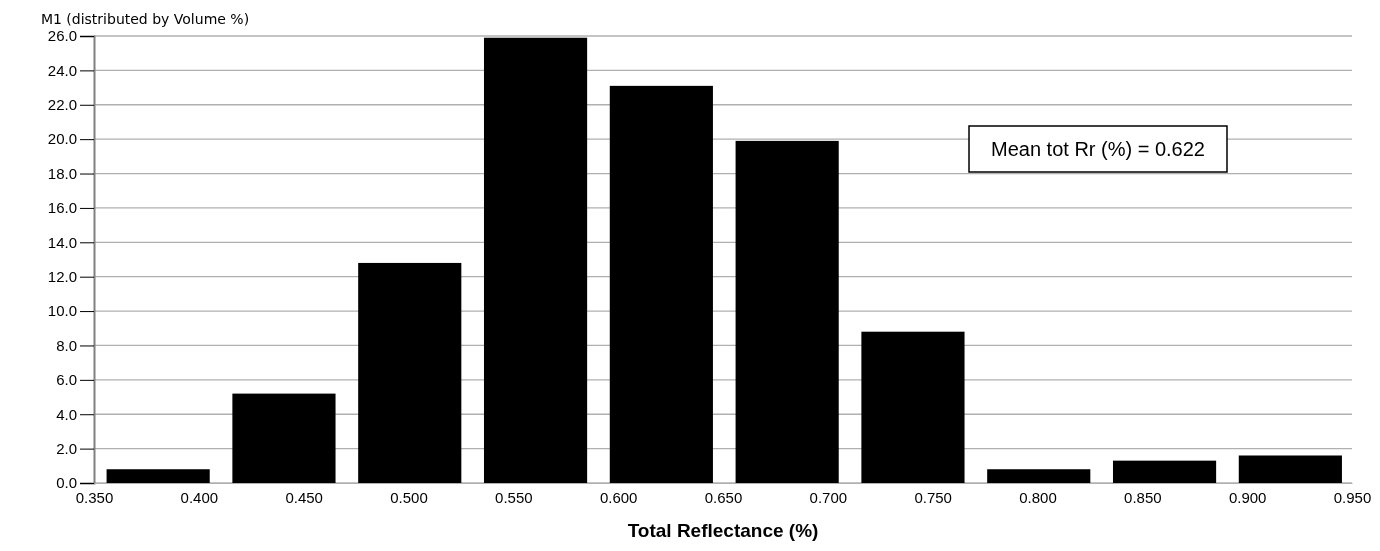 Image resolution: width=1380 pixels, height=551 pixels. Describe the element at coordinates (828, 497) in the screenshot. I see `x-tick-label: 0.700` at that location.